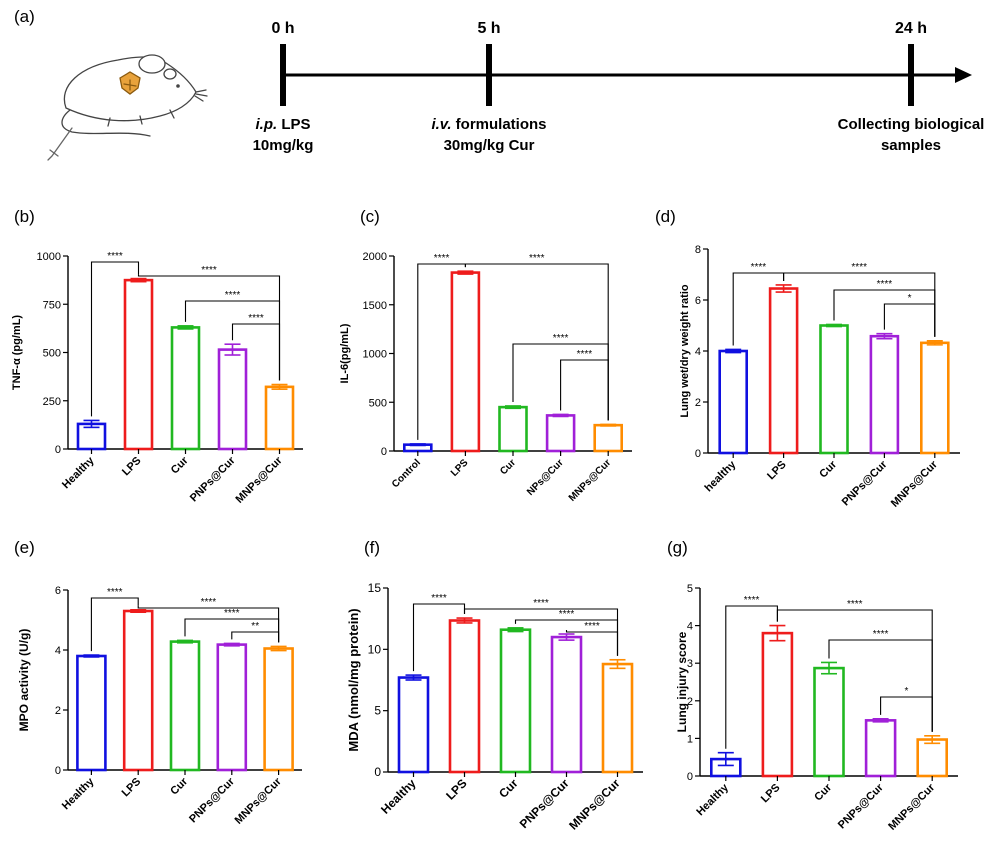 This screenshot has width=999, height=857. I want to click on y-tick-label: 750, so click(52, 305).